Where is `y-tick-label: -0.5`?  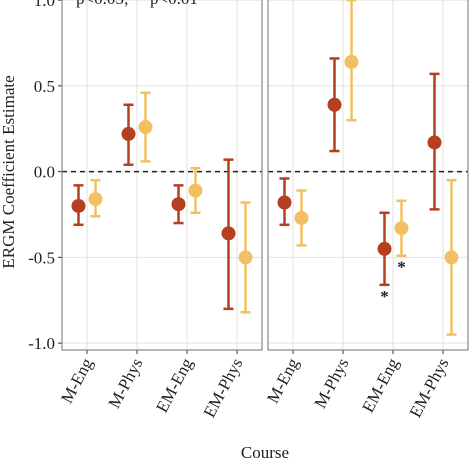 y-tick-label: -0.5 is located at coordinates (41, 257).